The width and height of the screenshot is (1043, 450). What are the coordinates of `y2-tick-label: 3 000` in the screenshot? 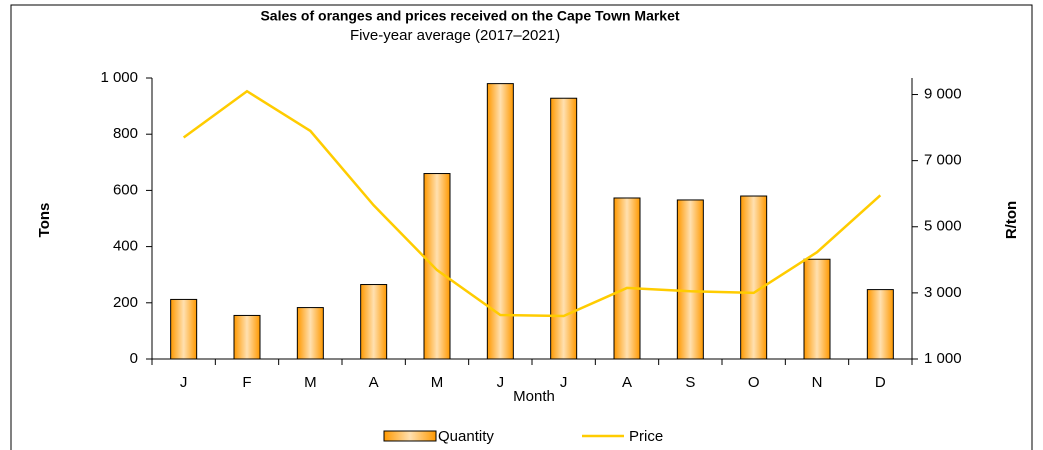 It's located at (943, 292).